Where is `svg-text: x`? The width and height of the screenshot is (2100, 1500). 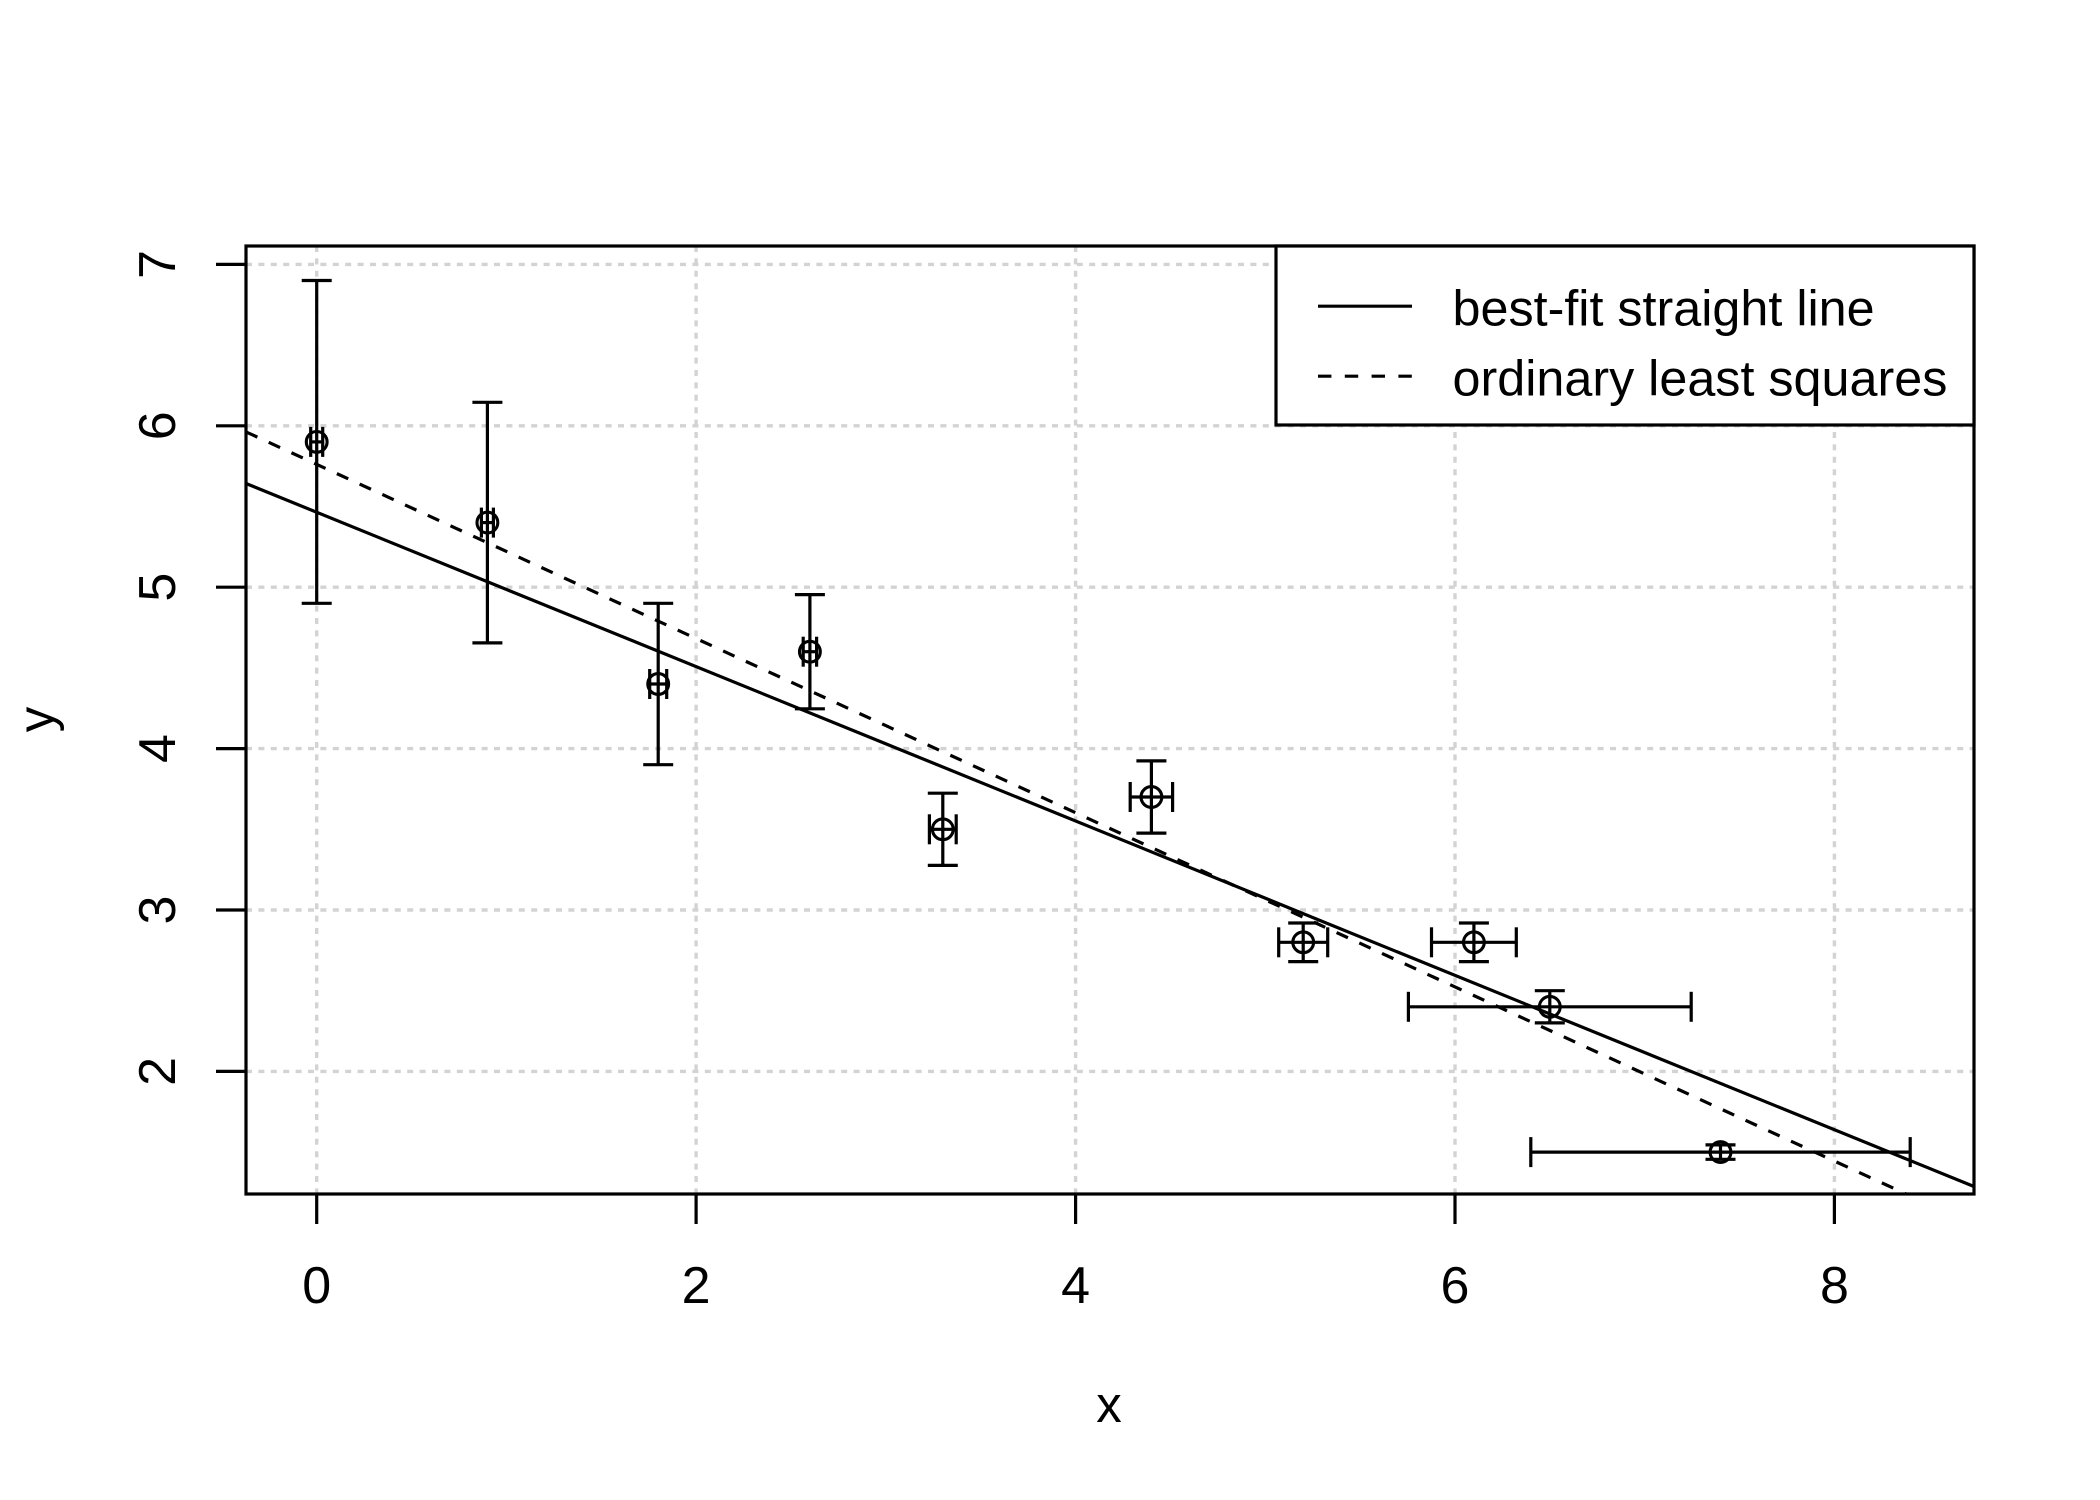 svg-text: x is located at coordinates (1109, 1404).